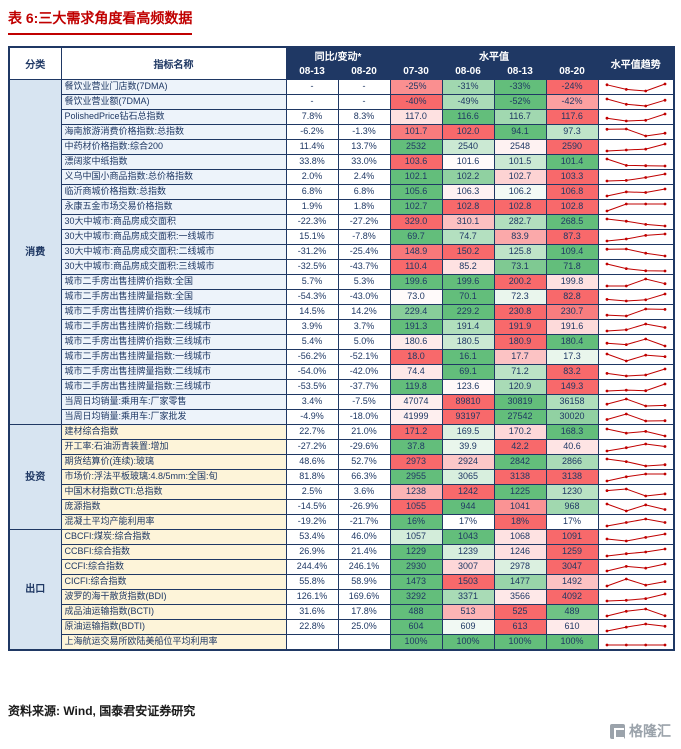 This screenshot has width=681, height=749. Describe the element at coordinates (364, 132) in the screenshot. I see `yoy-cell: -1.3%` at that location.